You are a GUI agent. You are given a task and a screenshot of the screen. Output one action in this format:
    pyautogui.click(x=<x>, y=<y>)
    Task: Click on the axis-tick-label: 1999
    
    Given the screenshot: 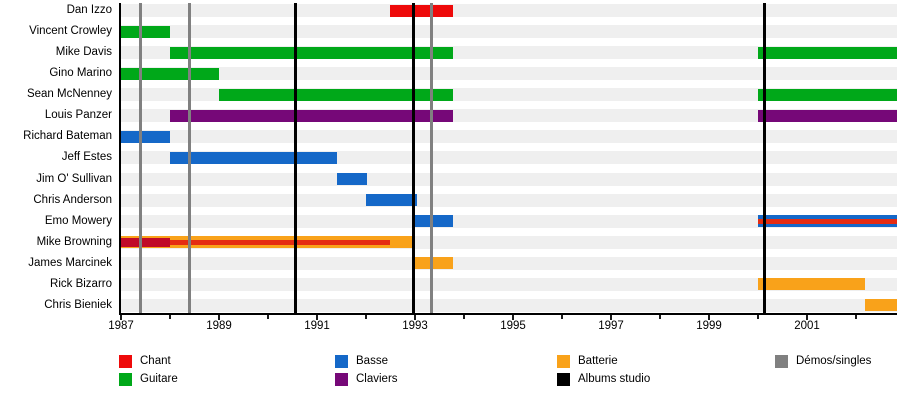 What is the action you would take?
    pyautogui.click(x=709, y=326)
    